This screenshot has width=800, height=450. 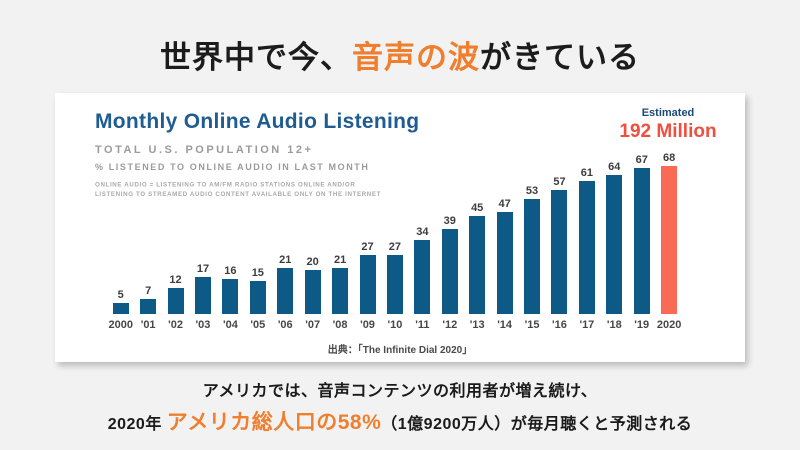 What do you see at coordinates (230, 299) in the screenshot?
I see `bar-column-04: 16 '04` at bounding box center [230, 299].